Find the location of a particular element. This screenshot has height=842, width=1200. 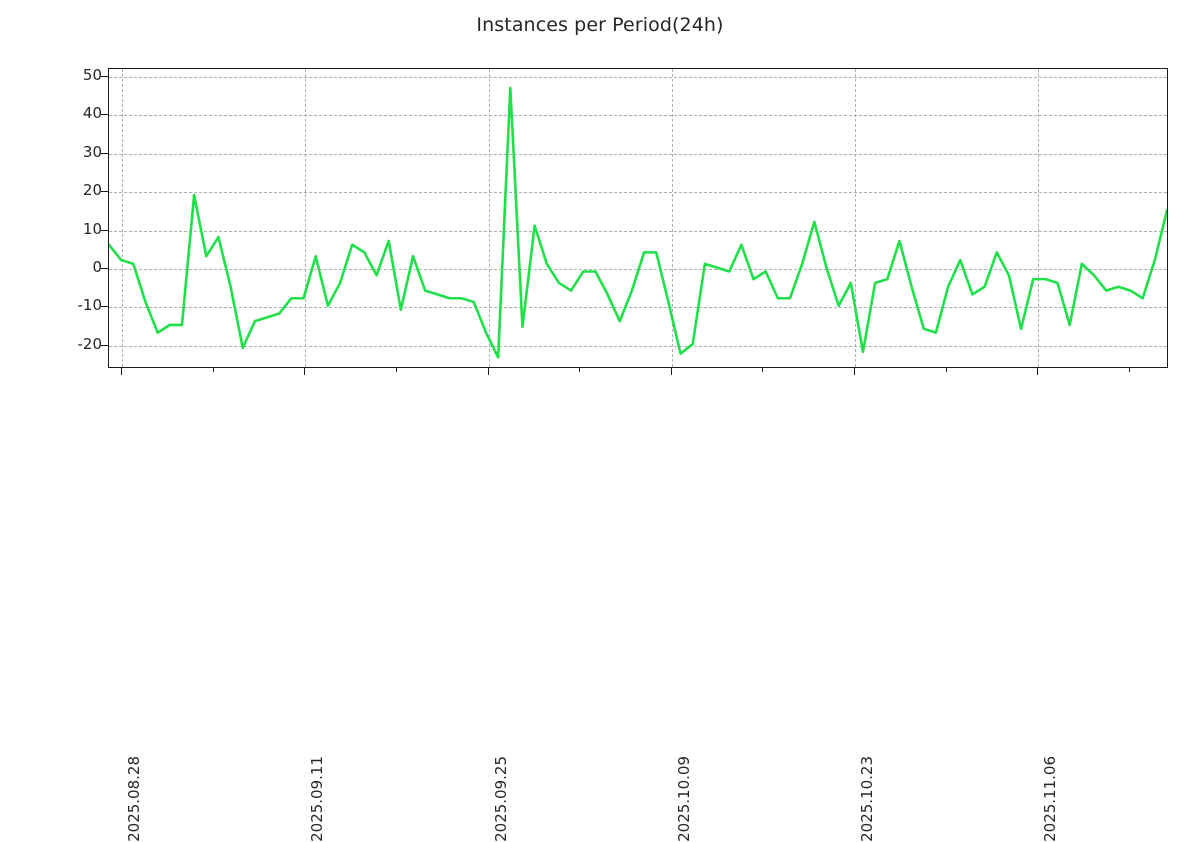

x-axis-tick-label: 2025.10.09 is located at coordinates (683, 799).